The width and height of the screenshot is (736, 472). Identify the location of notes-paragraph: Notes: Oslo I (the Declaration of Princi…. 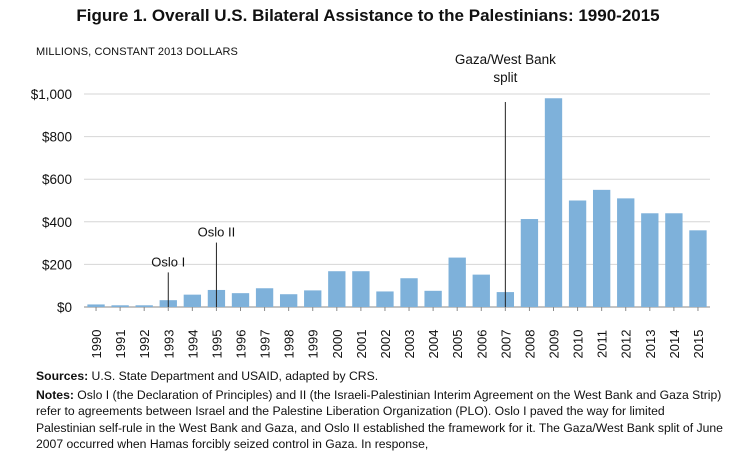
(381, 420).